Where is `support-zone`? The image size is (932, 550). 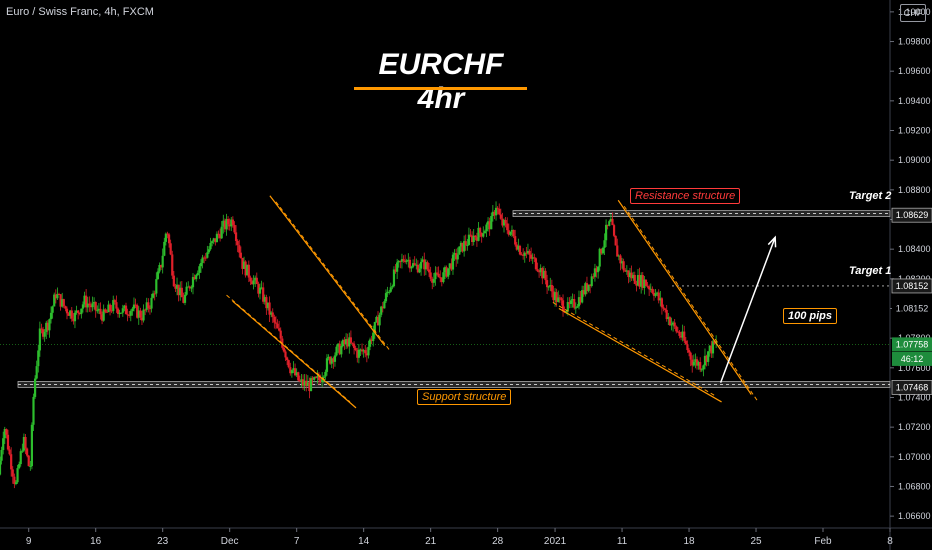
support-zone is located at coordinates (454, 384).